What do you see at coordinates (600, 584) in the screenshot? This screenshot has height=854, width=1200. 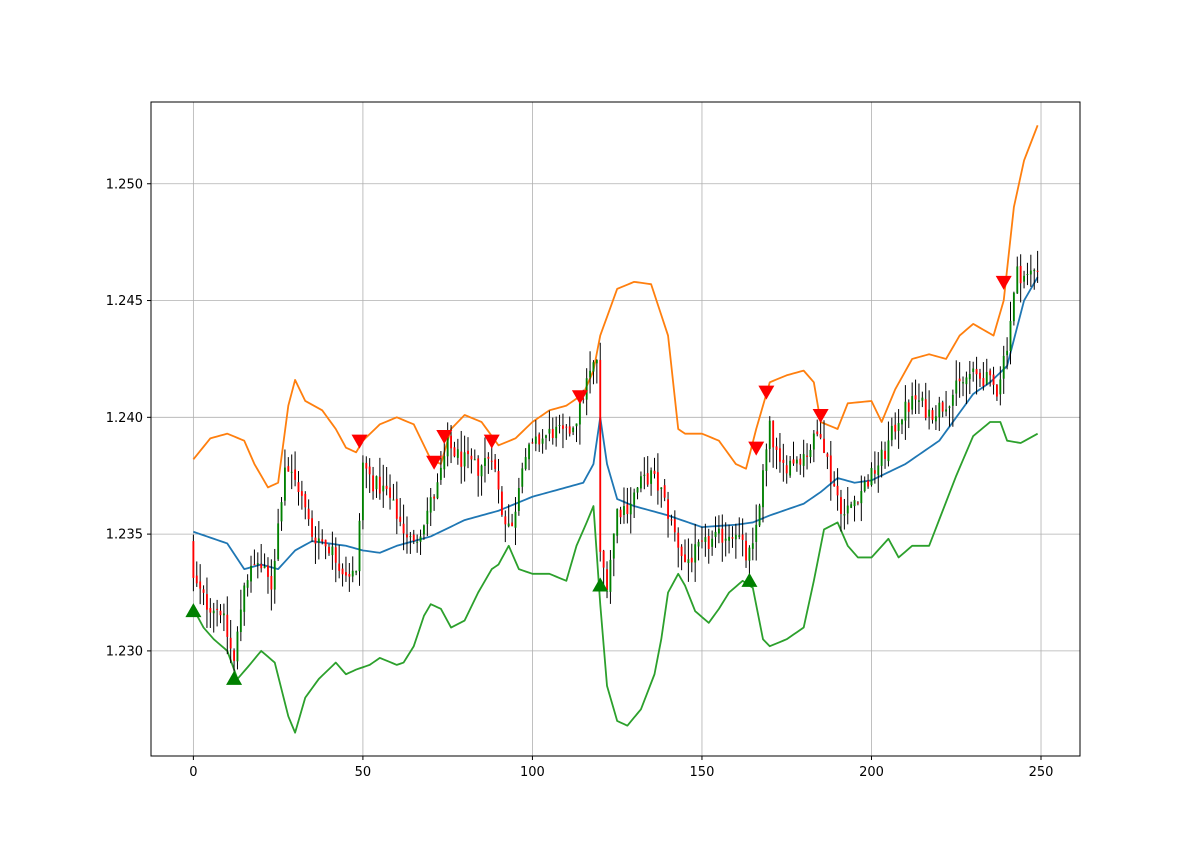 I see `buy-signal-marker` at bounding box center [600, 584].